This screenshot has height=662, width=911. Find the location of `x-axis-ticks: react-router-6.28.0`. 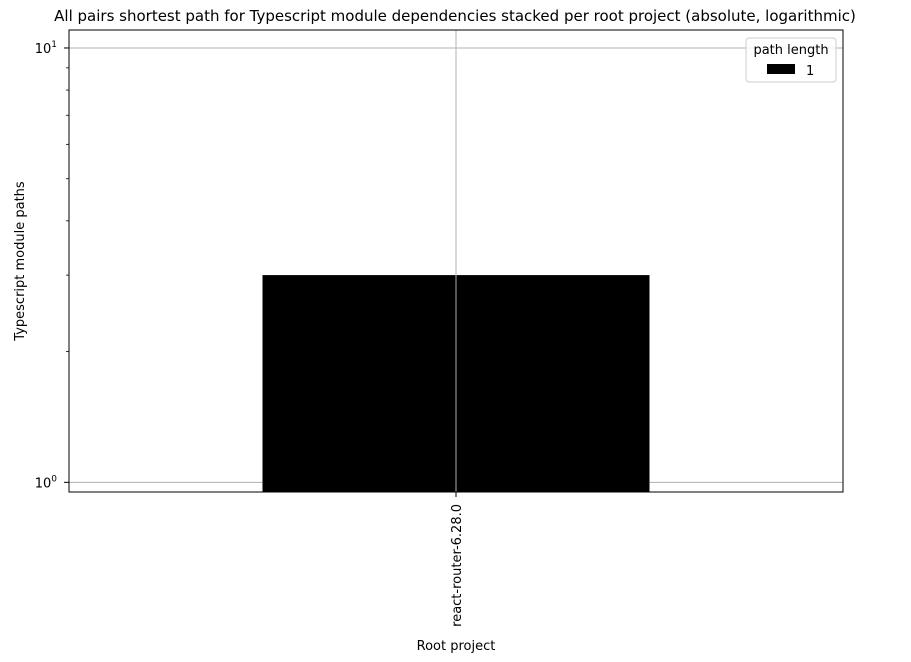

x-axis-ticks: react-router-6.28.0 is located at coordinates (457, 559).